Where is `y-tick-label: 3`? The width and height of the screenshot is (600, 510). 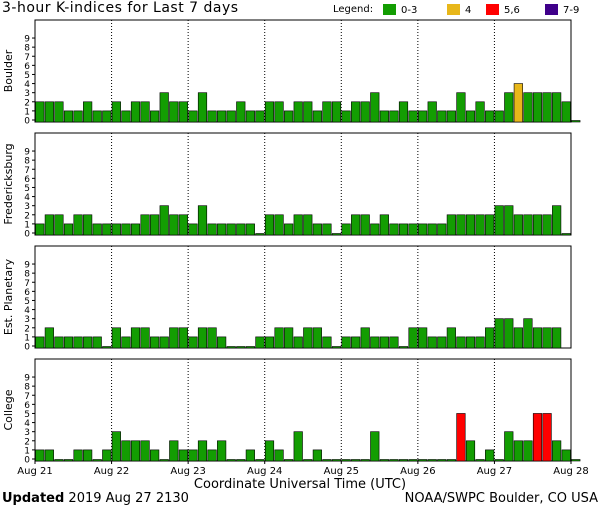 y-tick-label: 3 is located at coordinates (27, 207).